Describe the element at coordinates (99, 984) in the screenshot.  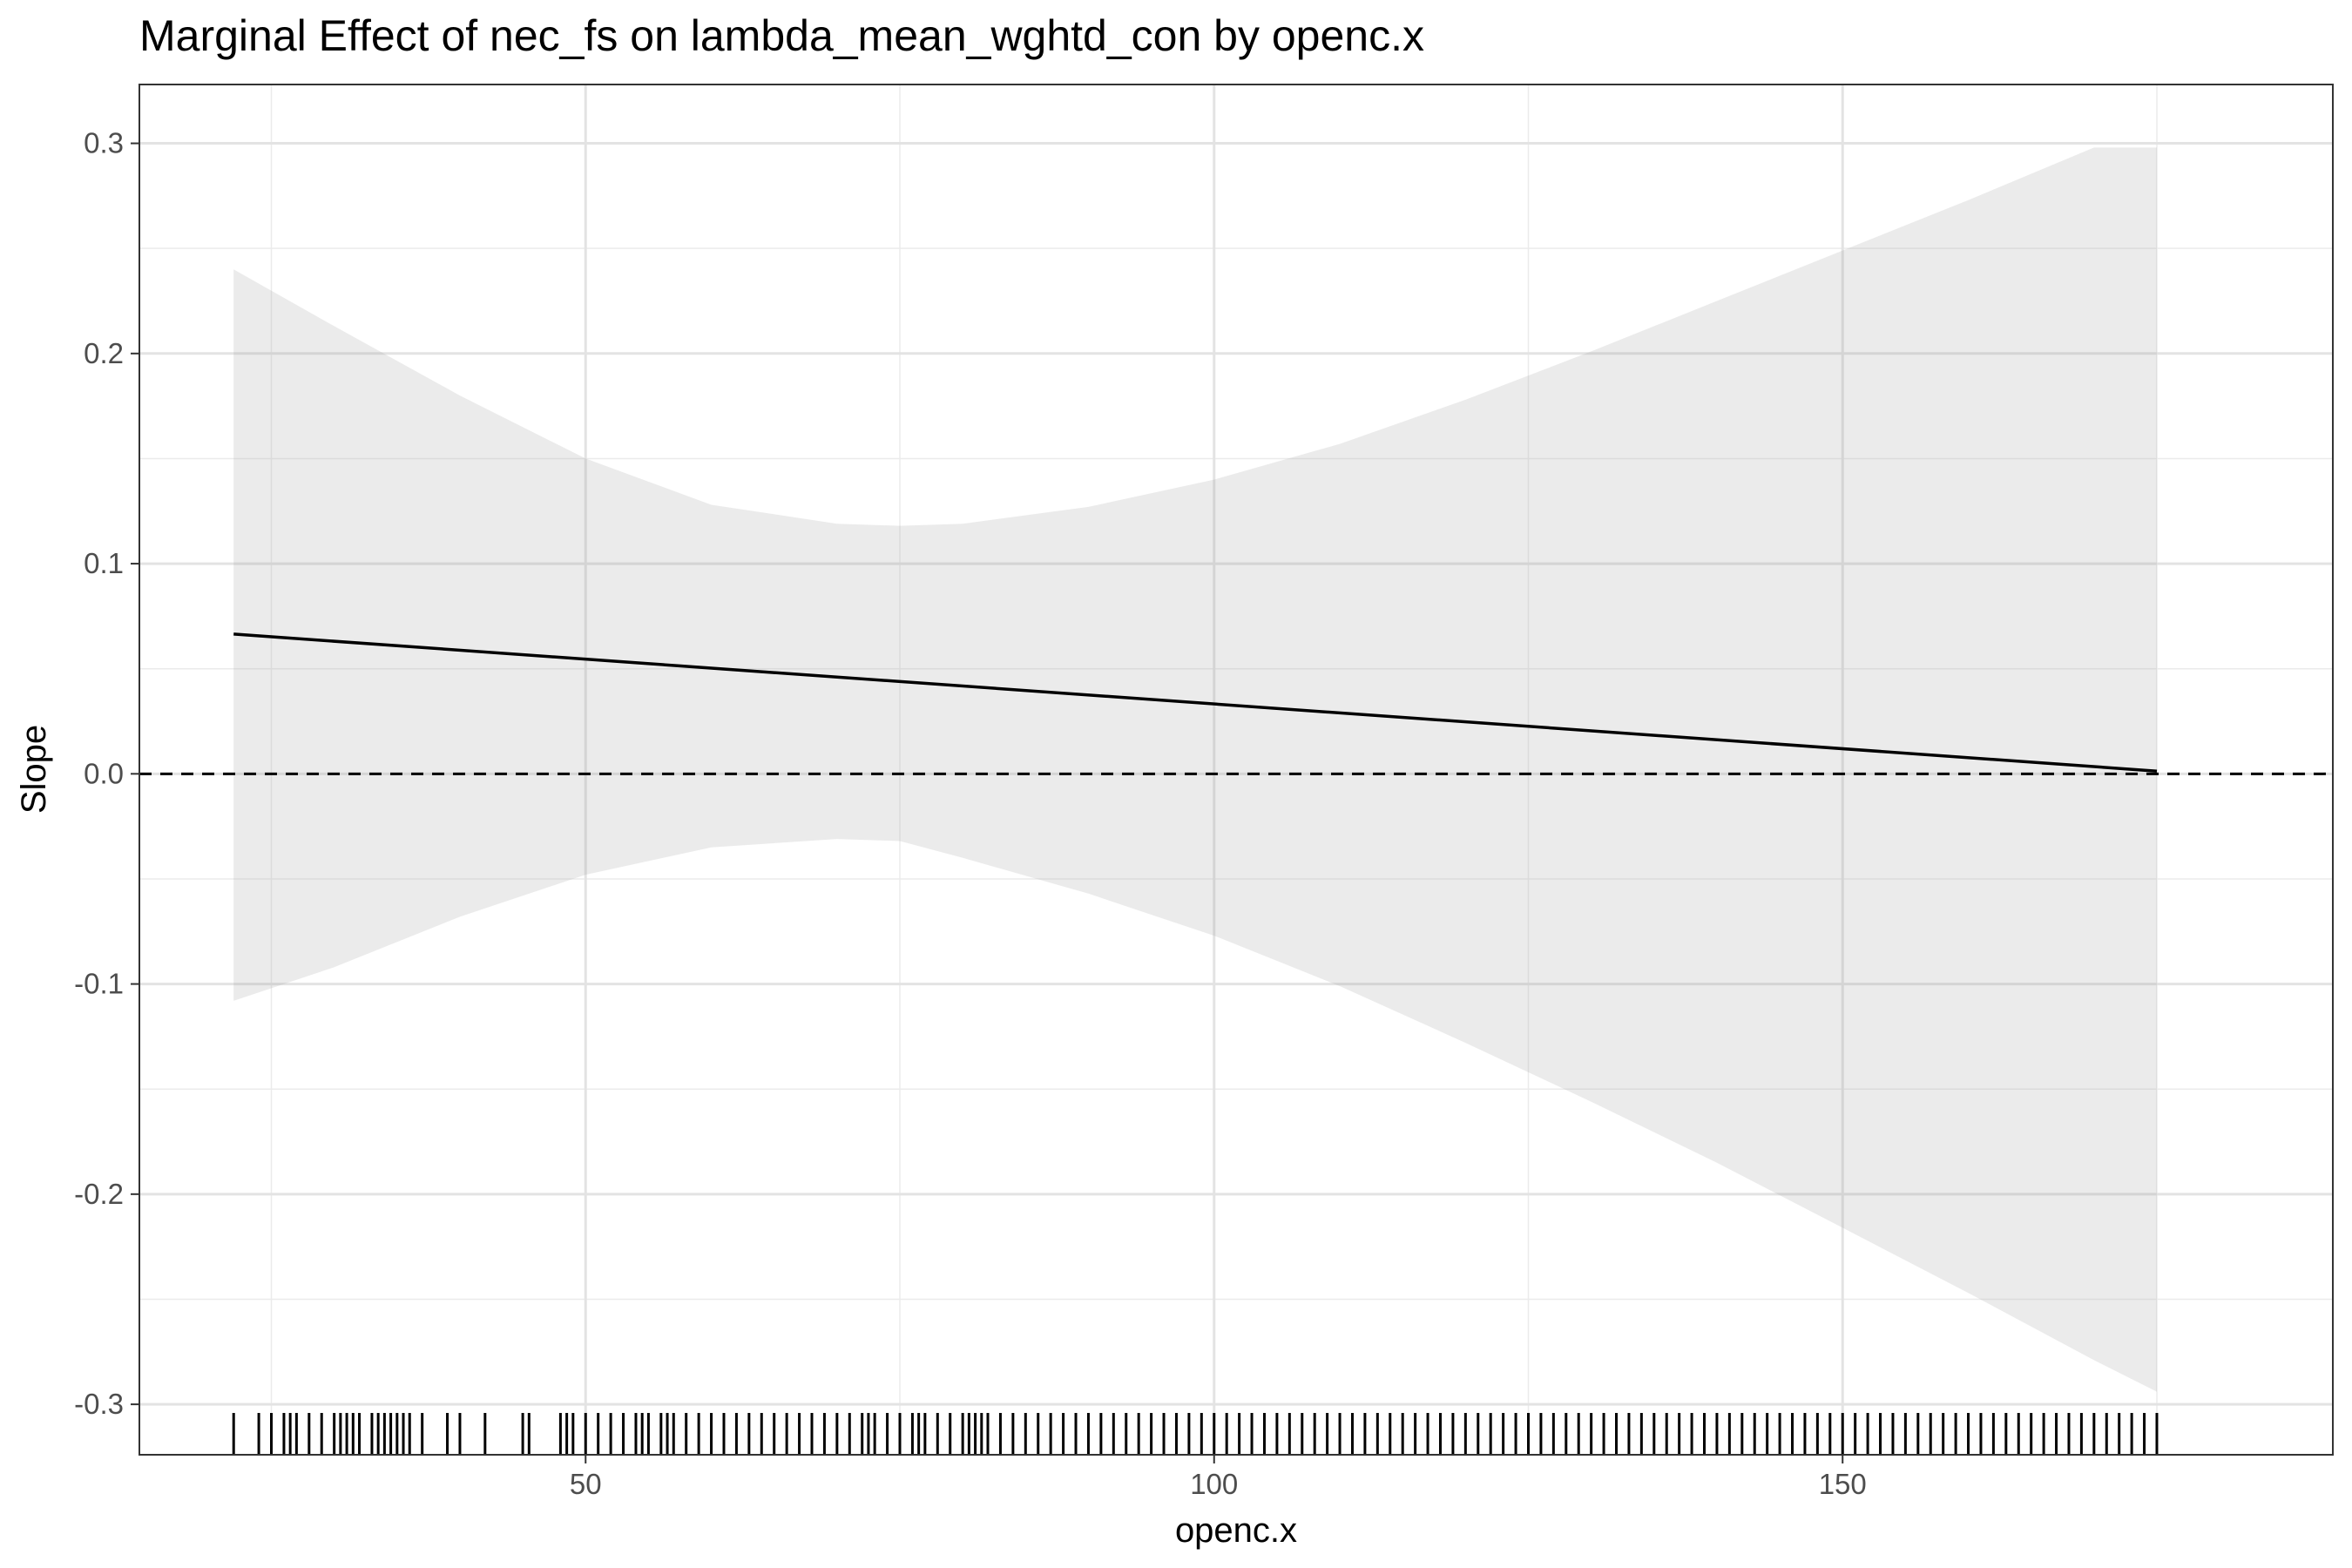
I see `y-tick-label: -0.1` at that location.